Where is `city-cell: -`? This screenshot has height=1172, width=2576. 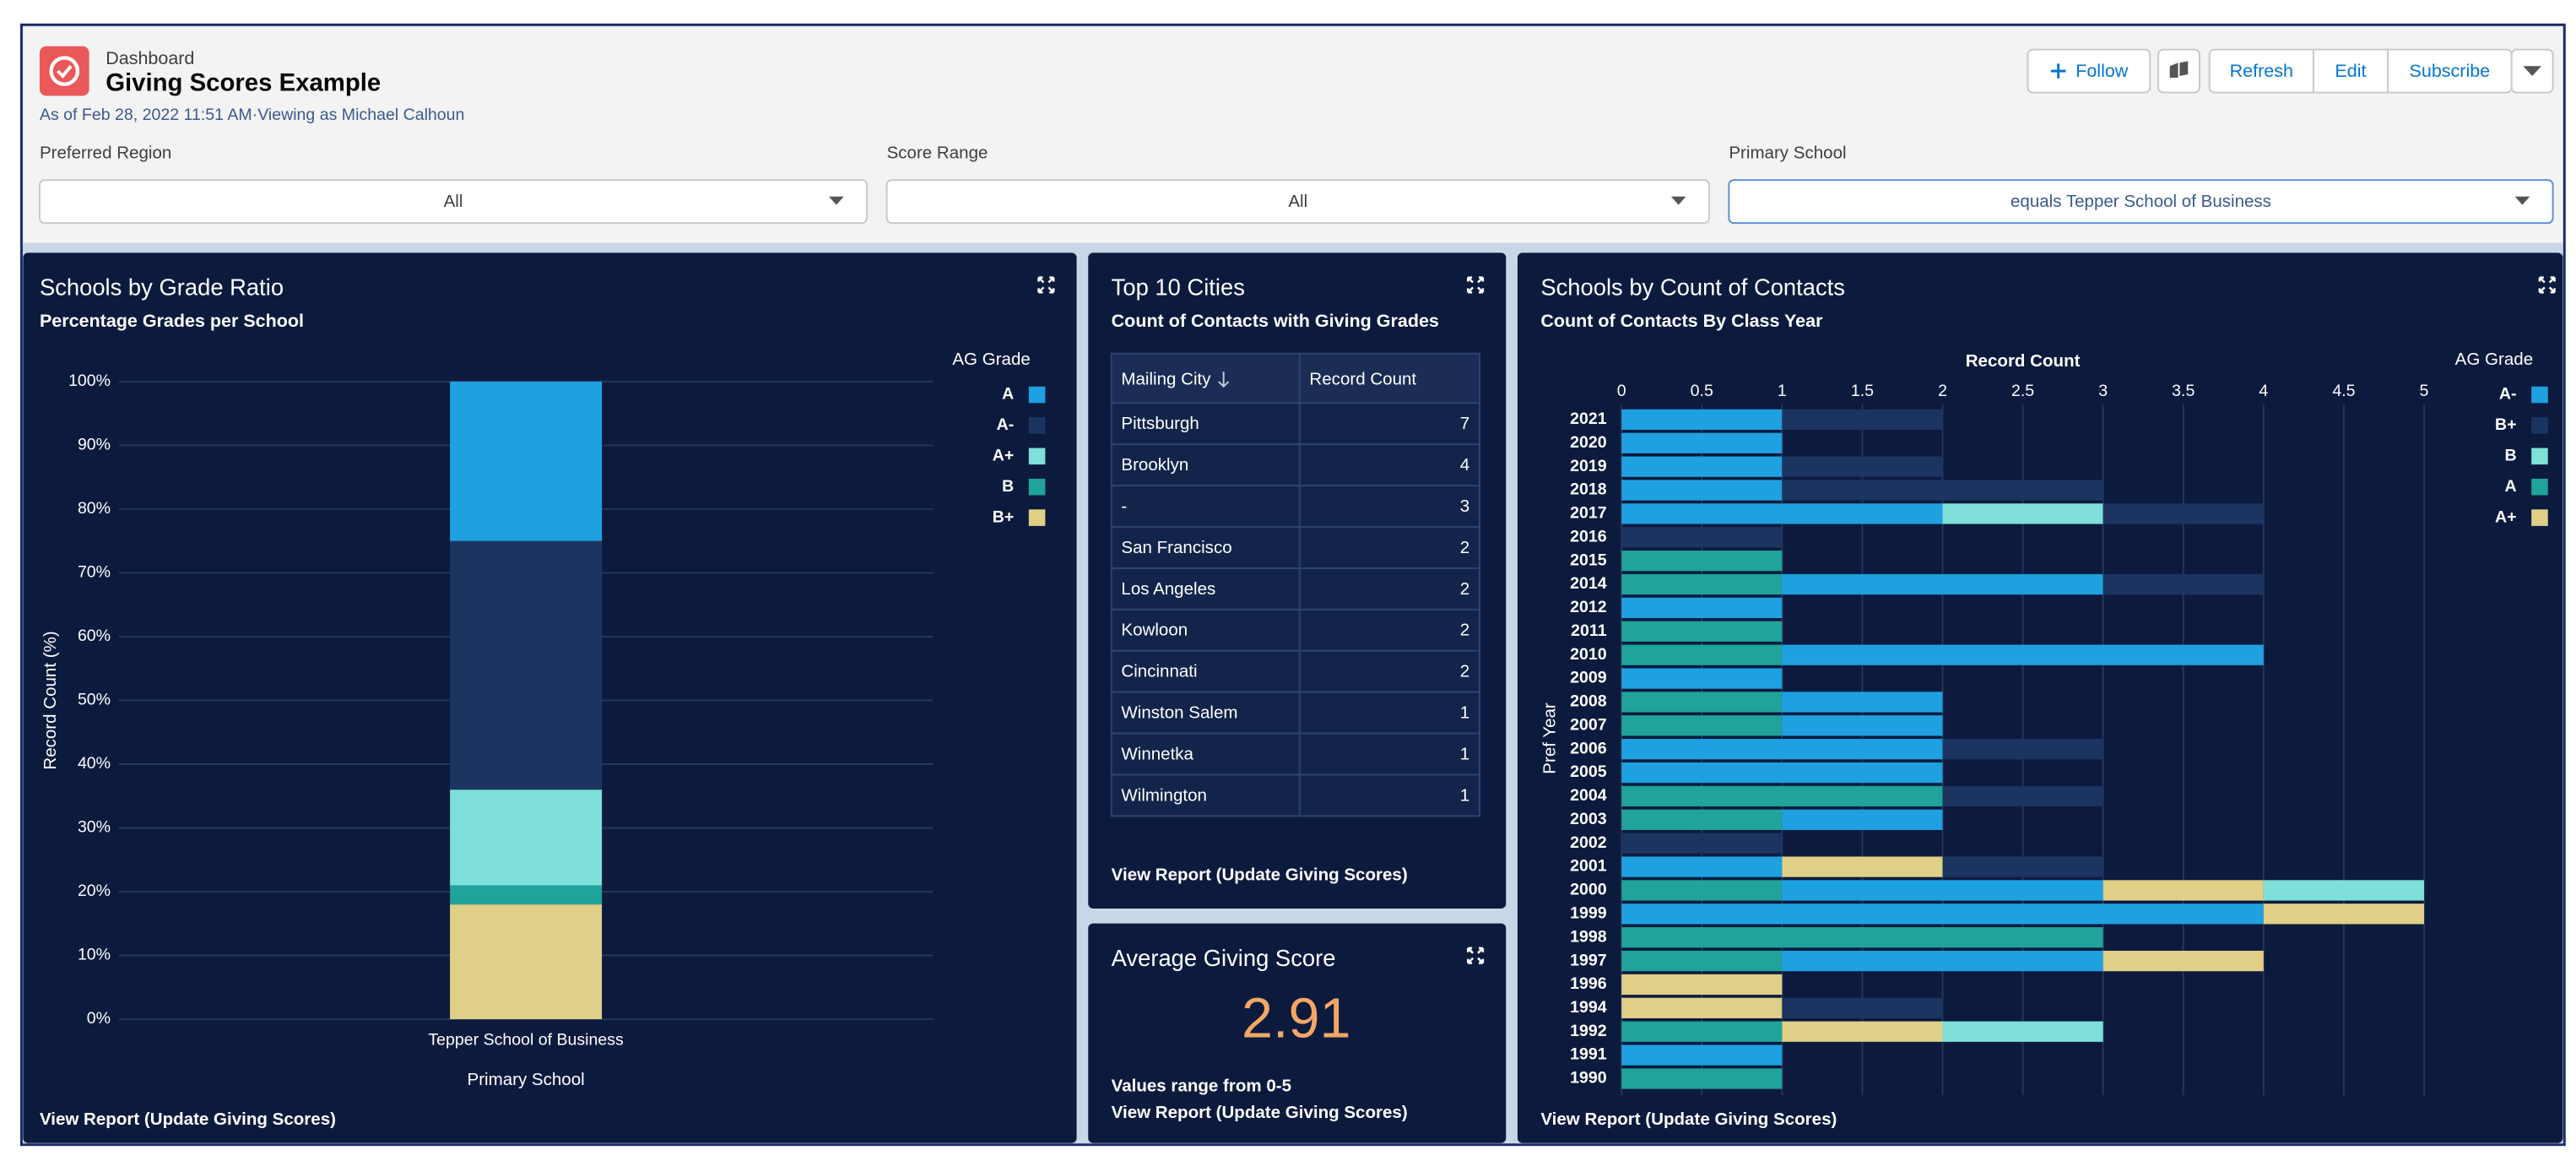 city-cell: - is located at coordinates (1124, 506).